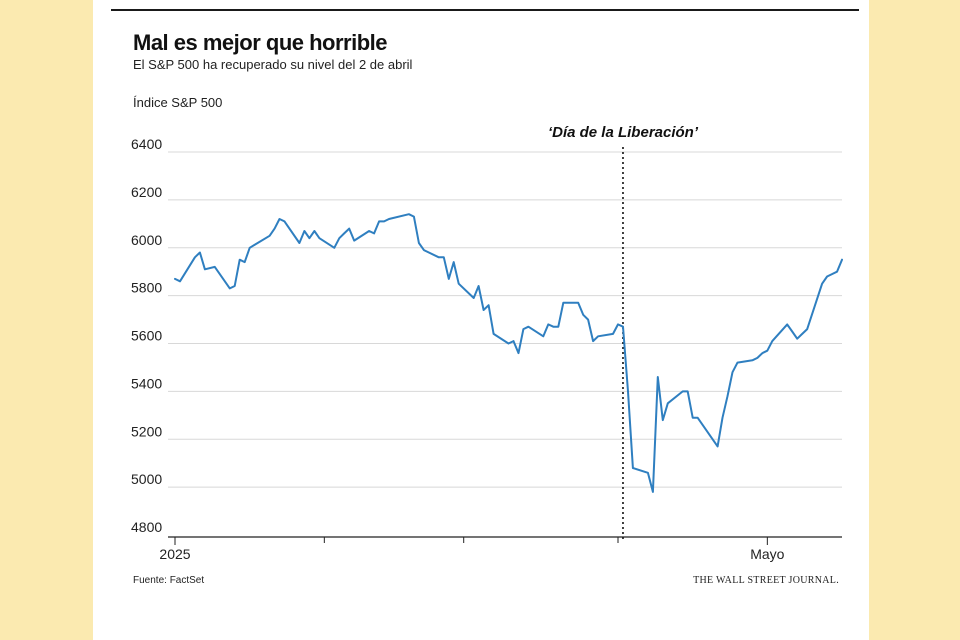 The height and width of the screenshot is (640, 960). What do you see at coordinates (146, 527) in the screenshot?
I see `y-tick-label: 4800` at bounding box center [146, 527].